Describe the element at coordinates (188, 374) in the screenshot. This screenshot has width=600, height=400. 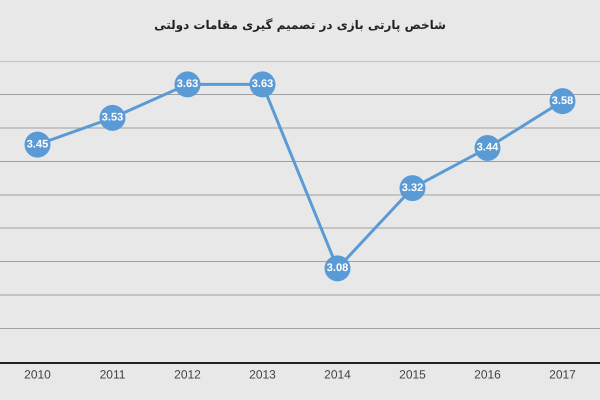
I see `x-tick-label: 2012` at that location.